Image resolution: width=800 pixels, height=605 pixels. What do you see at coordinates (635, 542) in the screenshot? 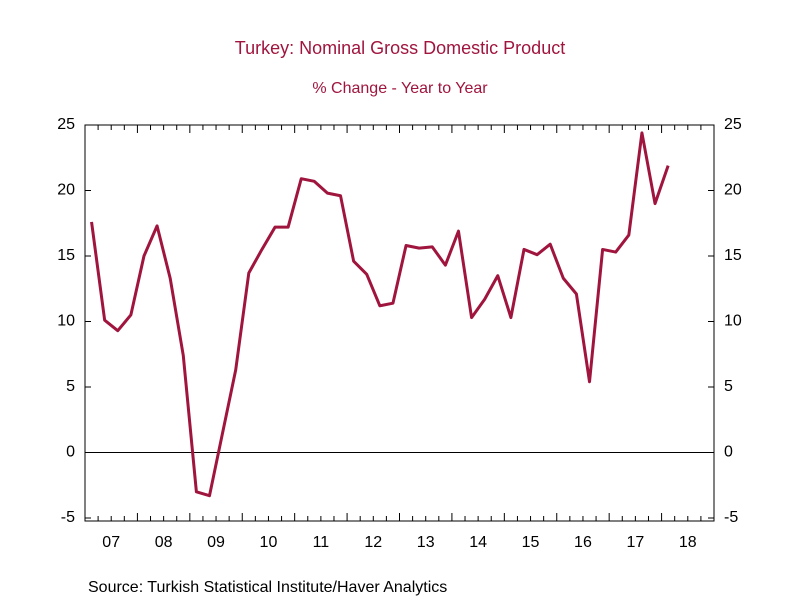
I see `x-tick-label: 17` at bounding box center [635, 542].